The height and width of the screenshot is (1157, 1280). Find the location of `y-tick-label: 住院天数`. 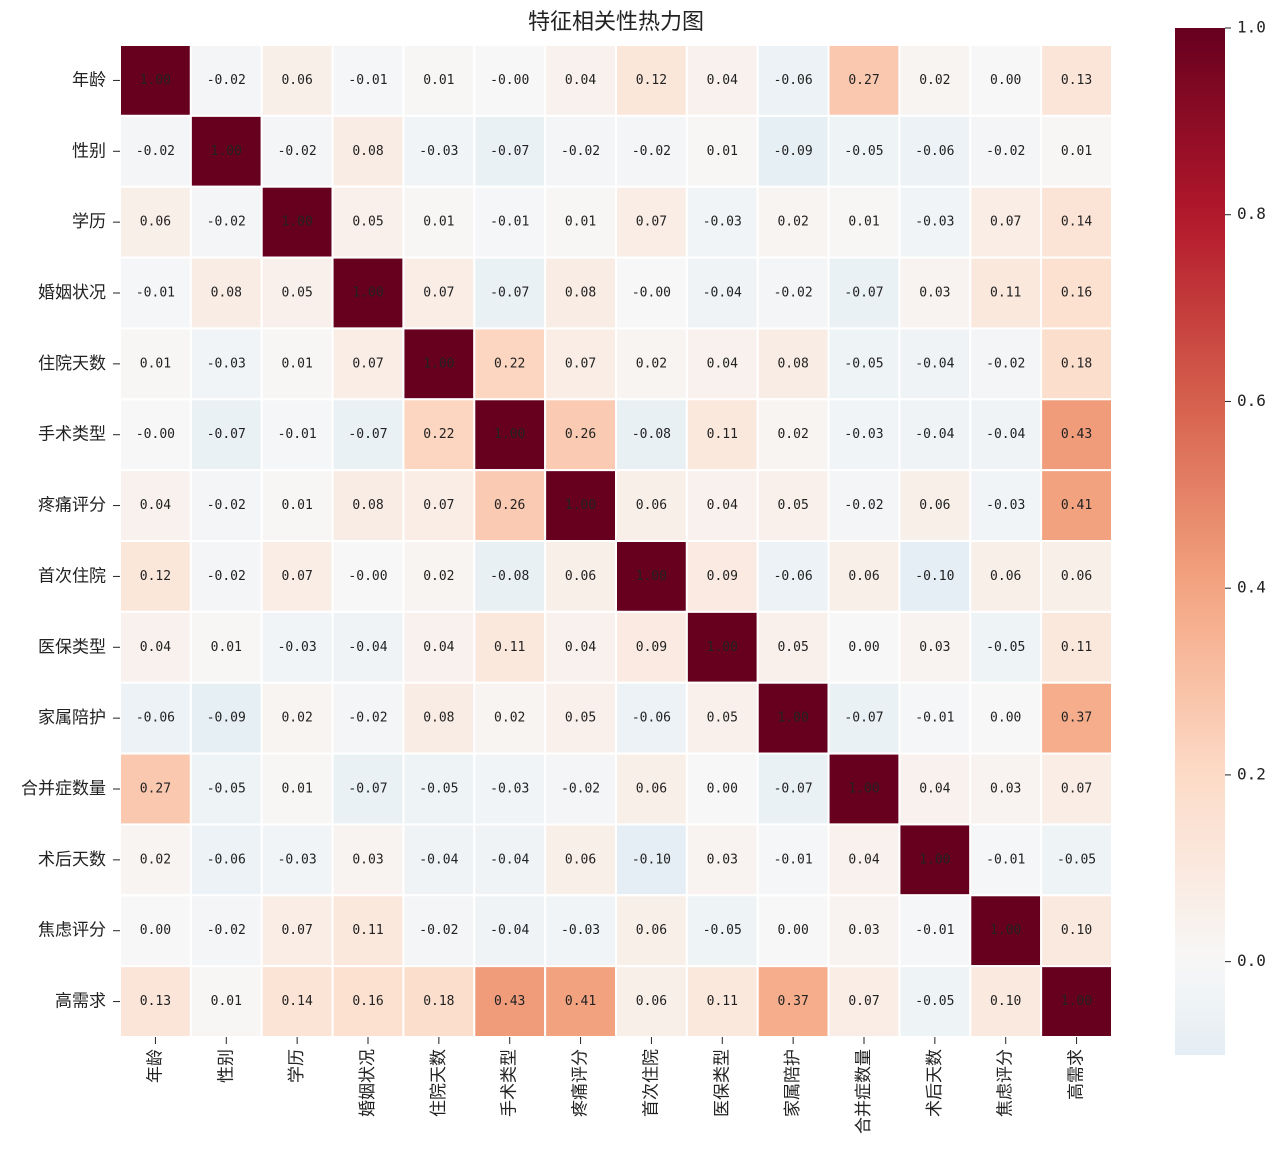

y-tick-label: 住院天数 is located at coordinates (72, 364).